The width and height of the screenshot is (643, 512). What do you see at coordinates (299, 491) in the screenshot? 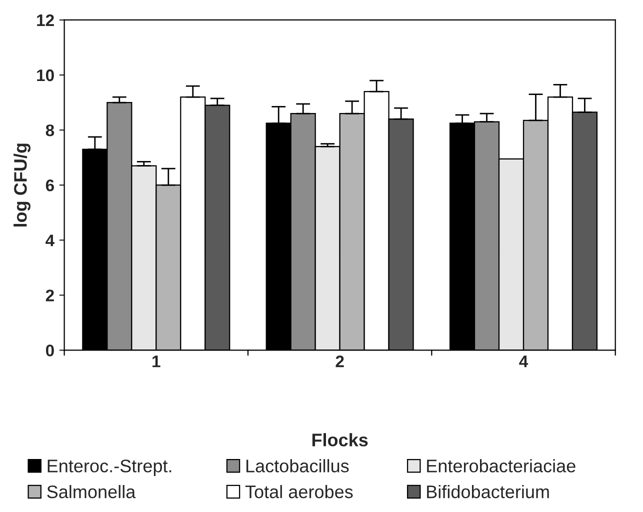
I see `legend-label: Total aerobes` at bounding box center [299, 491].